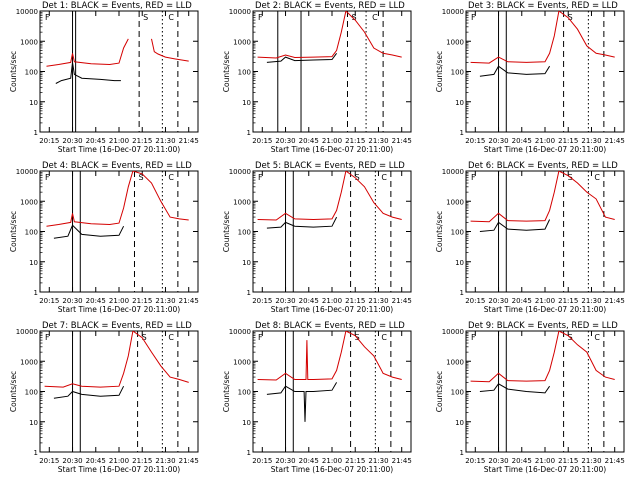  What do you see at coordinates (117, 326) in the screenshot?
I see `panel-title: Det 7: BLACK = Events, RED = LLD` at bounding box center [117, 326].